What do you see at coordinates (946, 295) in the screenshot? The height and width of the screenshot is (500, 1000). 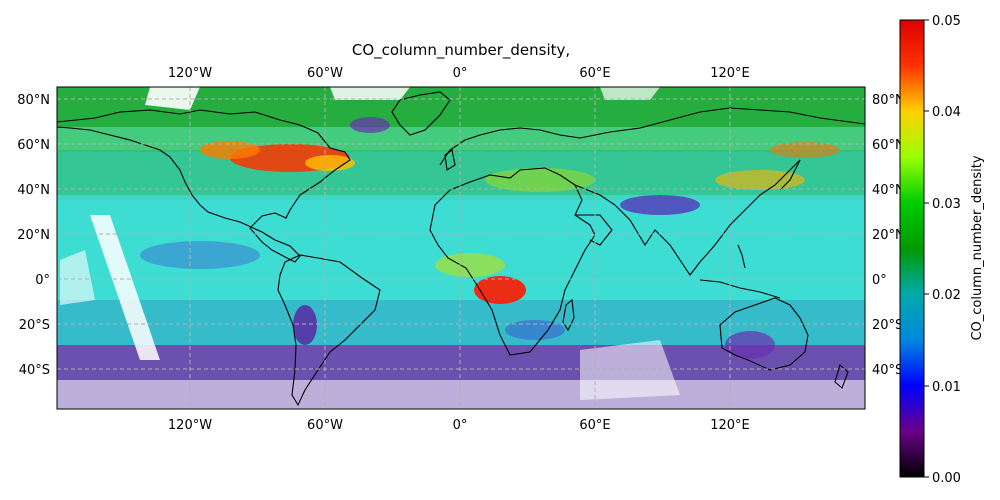 I see `colorbar-tick-label: 0.02` at bounding box center [946, 295].